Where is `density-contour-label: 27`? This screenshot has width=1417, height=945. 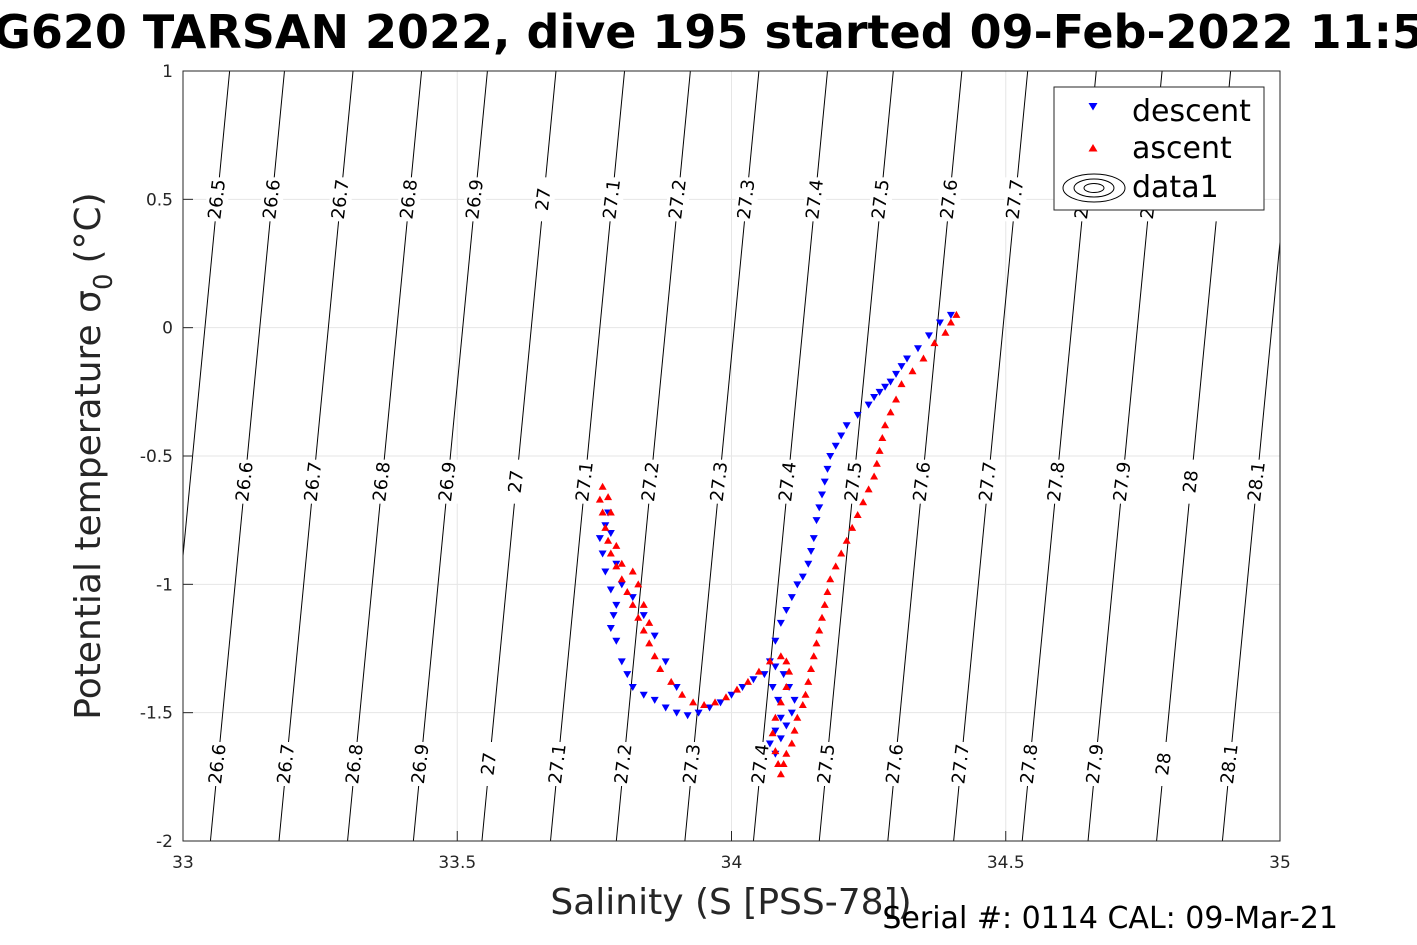 density-contour-label: 27 is located at coordinates (517, 481).